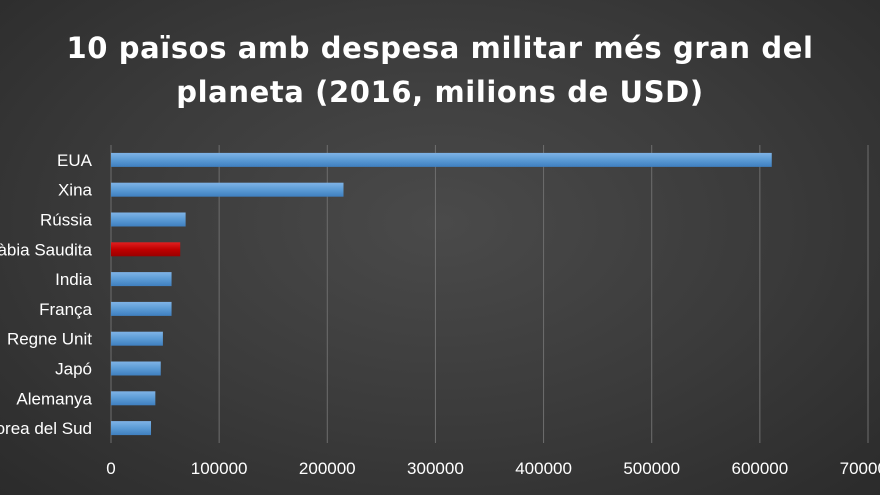 This screenshot has height=495, width=880. I want to click on x-tick-label: 700000, so click(860, 468).